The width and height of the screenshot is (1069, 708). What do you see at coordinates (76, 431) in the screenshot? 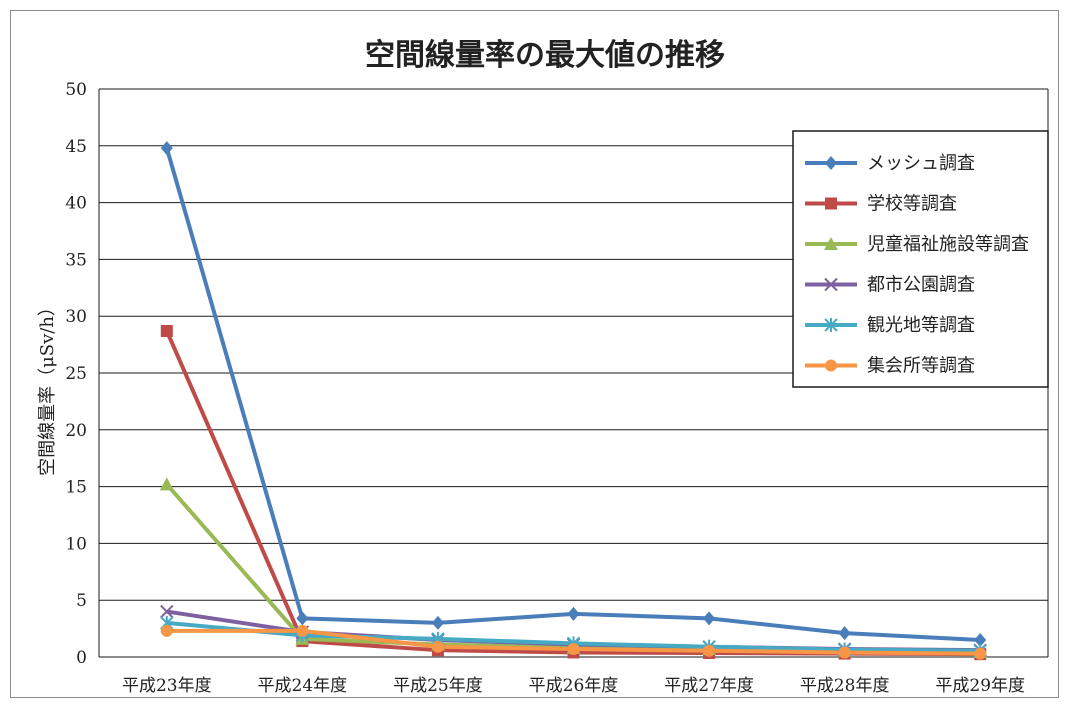
I see `y-tick-label: 20` at bounding box center [76, 431].